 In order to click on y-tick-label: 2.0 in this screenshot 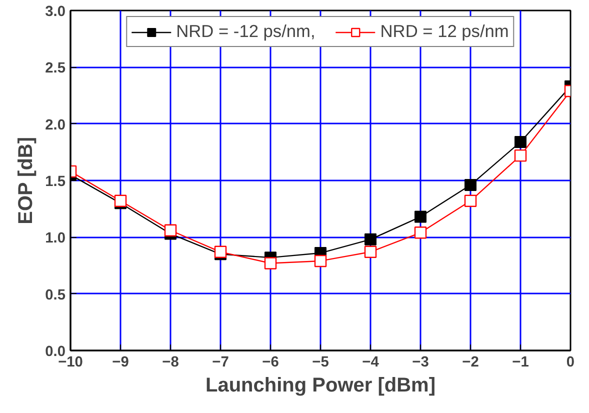, I will do `click(55, 125)`.